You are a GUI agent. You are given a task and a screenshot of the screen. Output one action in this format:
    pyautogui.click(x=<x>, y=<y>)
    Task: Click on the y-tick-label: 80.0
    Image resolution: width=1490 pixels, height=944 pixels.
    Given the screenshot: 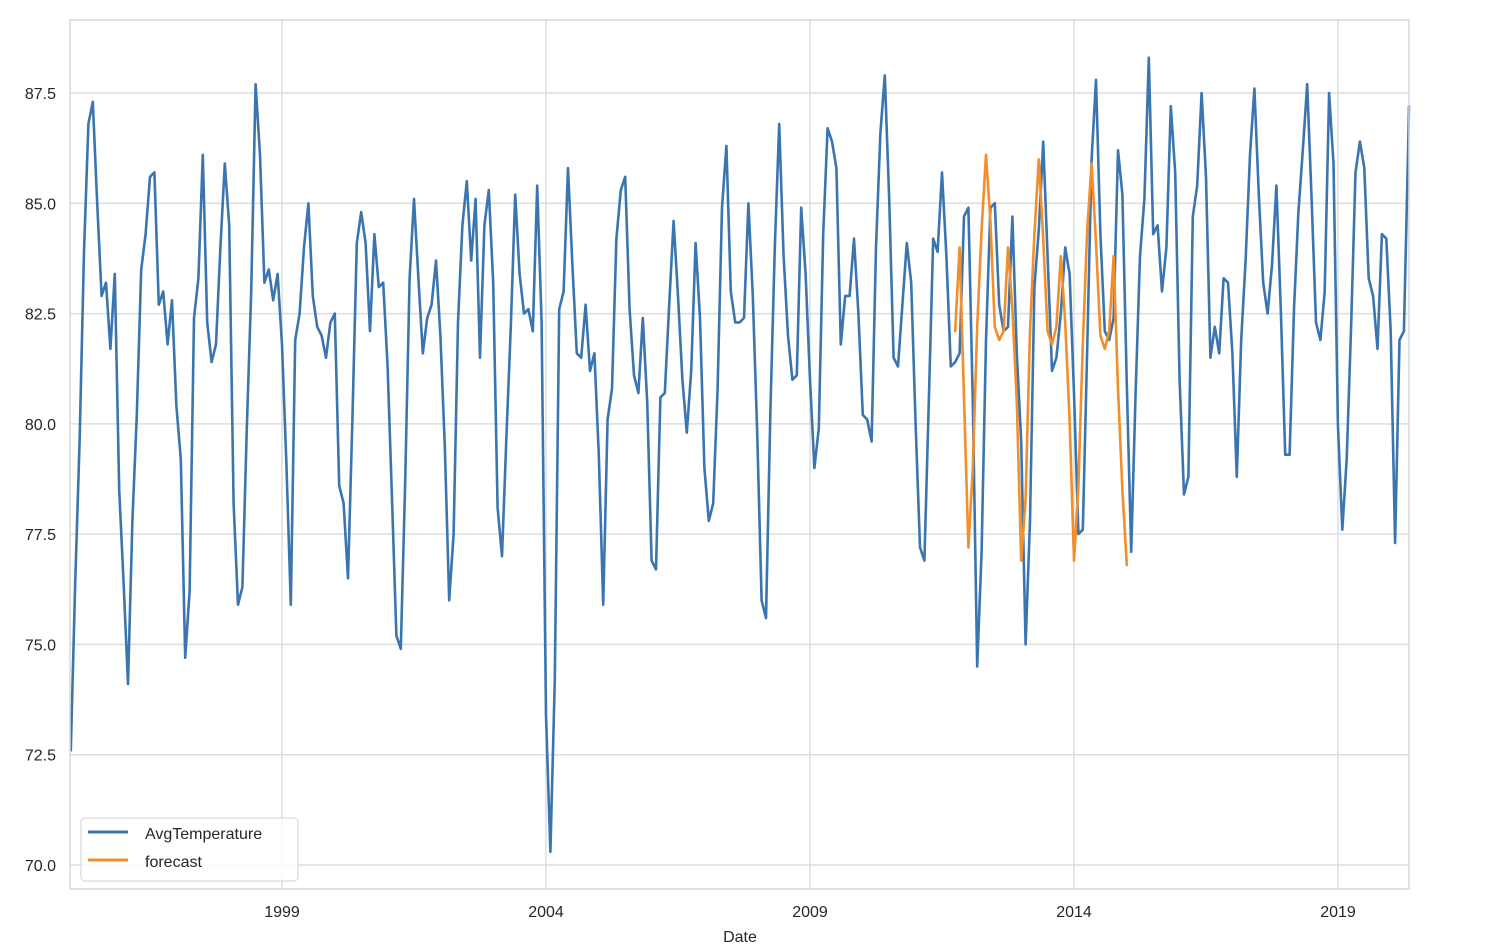 What is the action you would take?
    pyautogui.click(x=40, y=425)
    